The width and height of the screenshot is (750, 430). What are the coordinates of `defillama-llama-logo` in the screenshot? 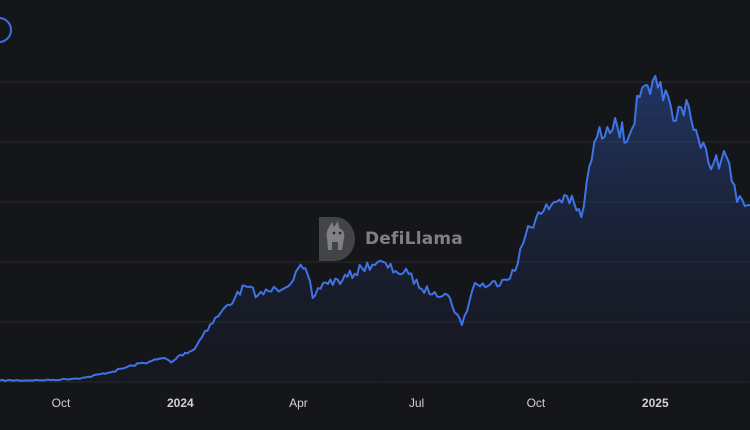 It's located at (337, 239).